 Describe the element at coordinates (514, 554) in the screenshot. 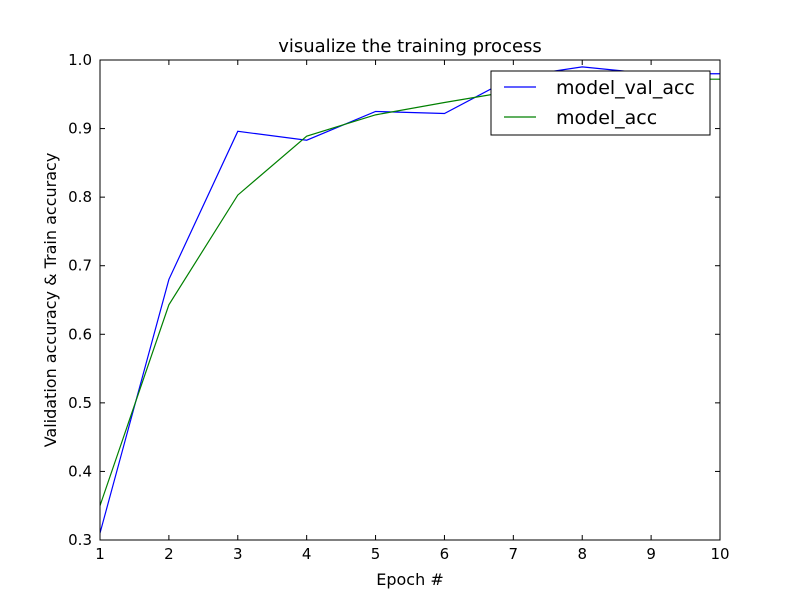

I see `x-tick-label: 7` at that location.